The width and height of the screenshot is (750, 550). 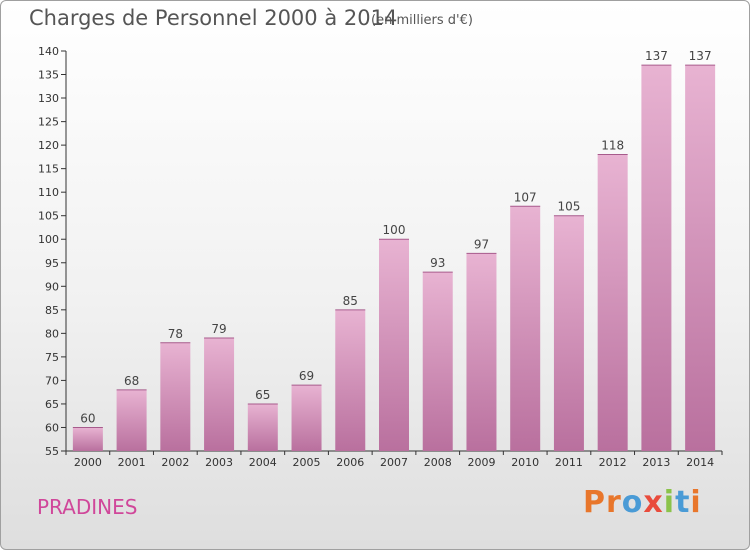 What do you see at coordinates (52, 427) in the screenshot?
I see `y-tick-label: 60` at bounding box center [52, 427].